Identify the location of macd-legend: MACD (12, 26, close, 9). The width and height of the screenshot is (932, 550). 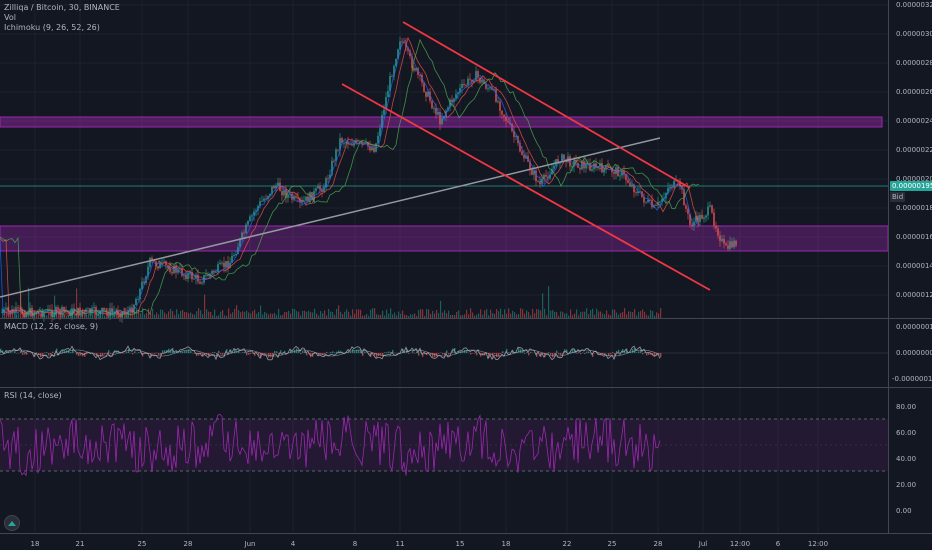
(51, 326).